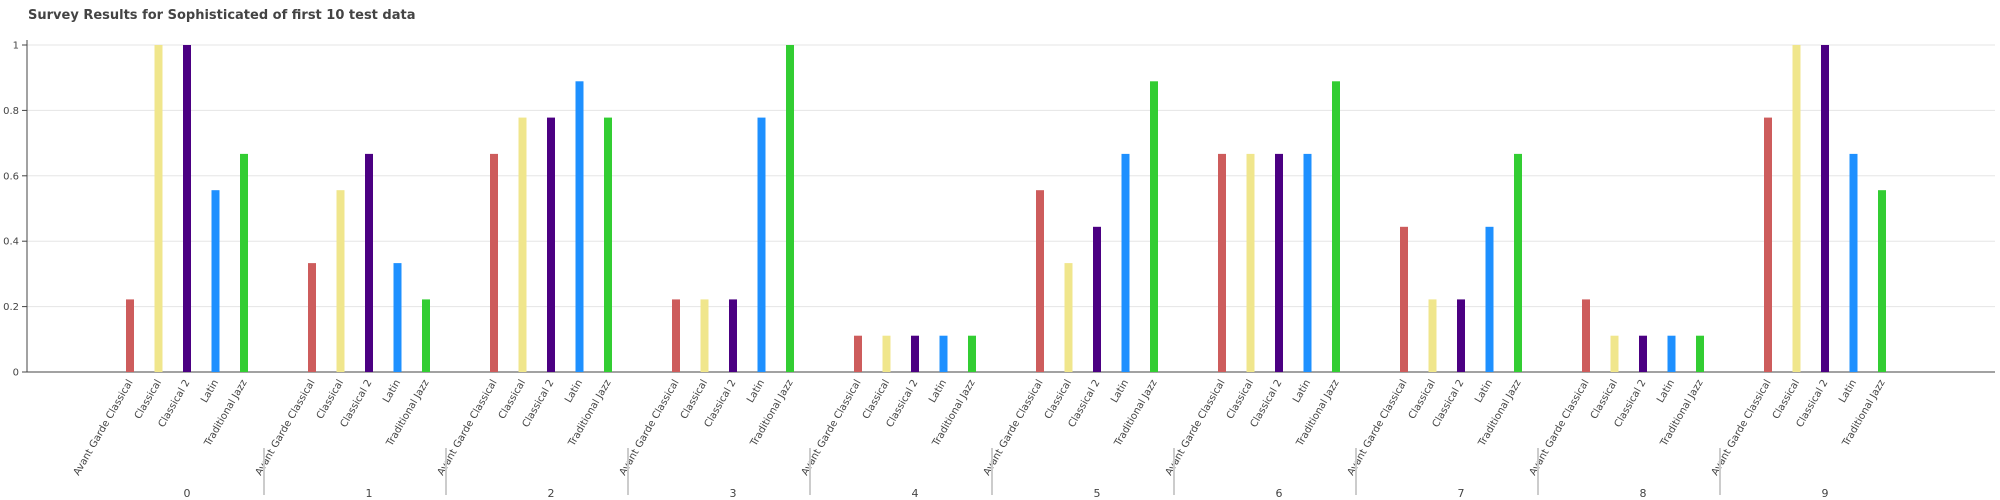 This screenshot has height=500, width=2000. Describe the element at coordinates (11, 307) in the screenshot. I see `y-tick-label: 0.2` at that location.